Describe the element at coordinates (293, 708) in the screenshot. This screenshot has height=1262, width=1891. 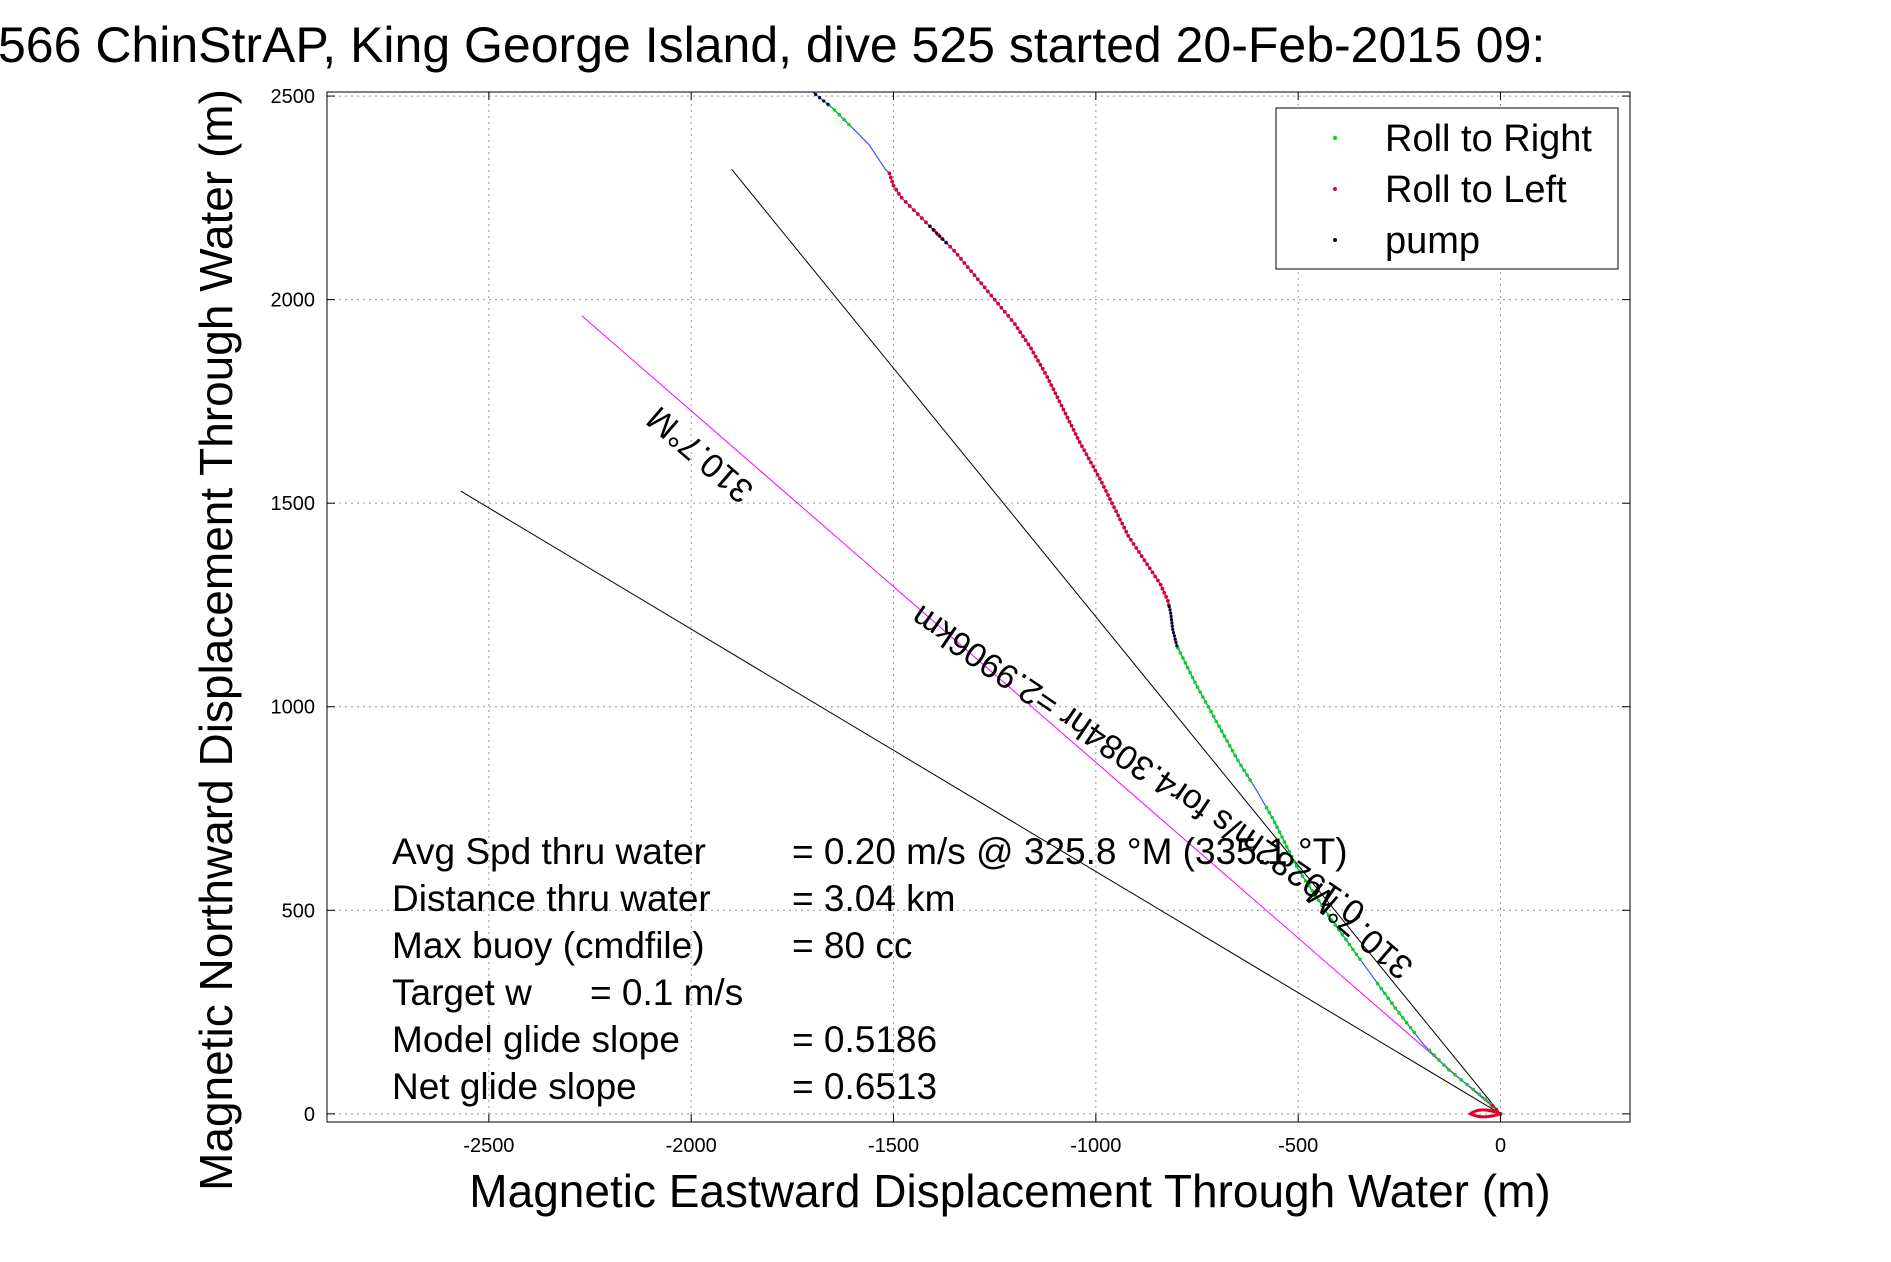
I see `y-tick-label: 1000` at that location.